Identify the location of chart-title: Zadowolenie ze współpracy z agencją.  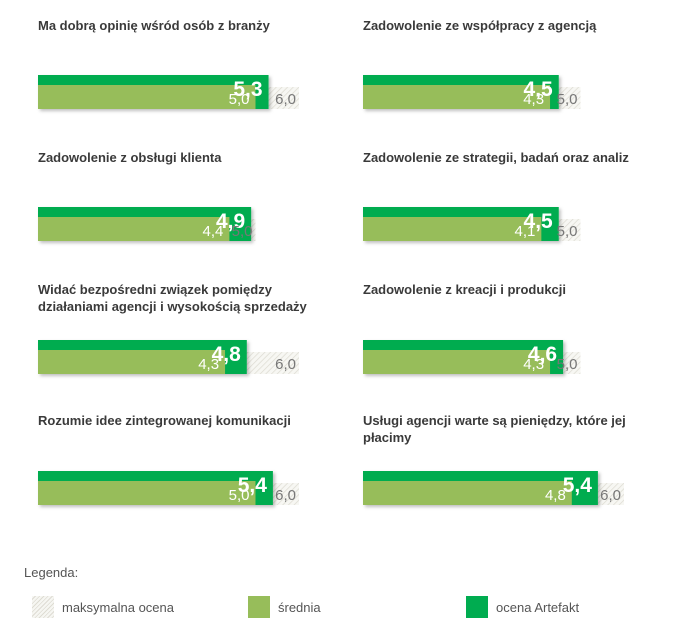
(480, 25).